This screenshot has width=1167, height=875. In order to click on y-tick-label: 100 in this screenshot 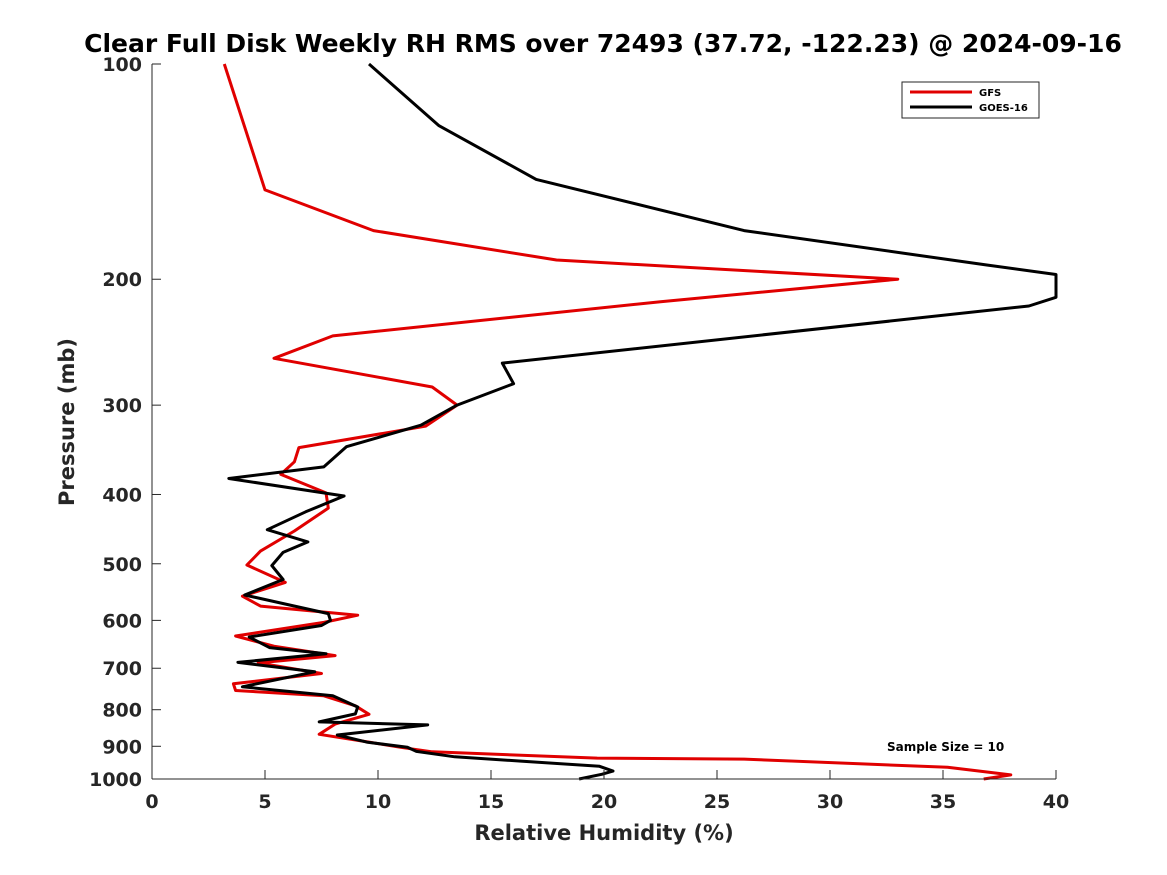, I will do `click(122, 65)`.